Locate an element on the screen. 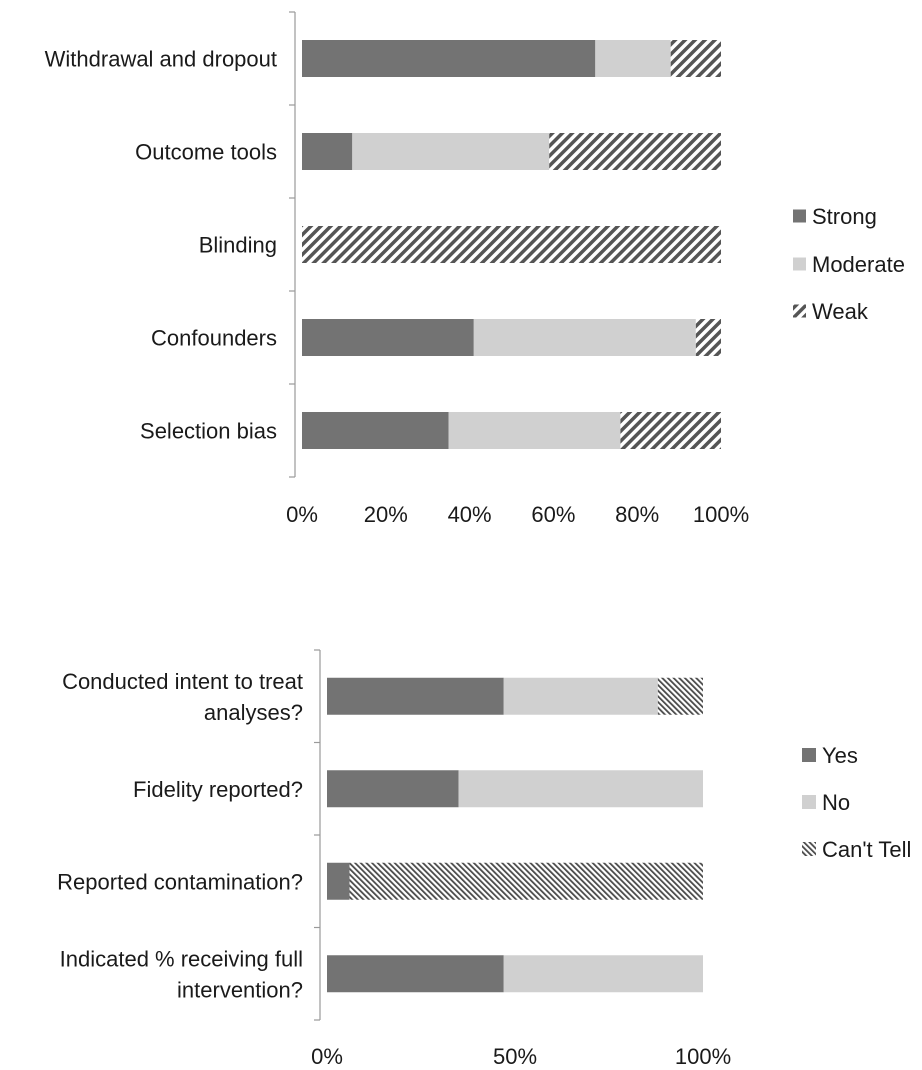 The height and width of the screenshot is (1070, 922). legend-label-moderate: Moderate is located at coordinates (858, 264).